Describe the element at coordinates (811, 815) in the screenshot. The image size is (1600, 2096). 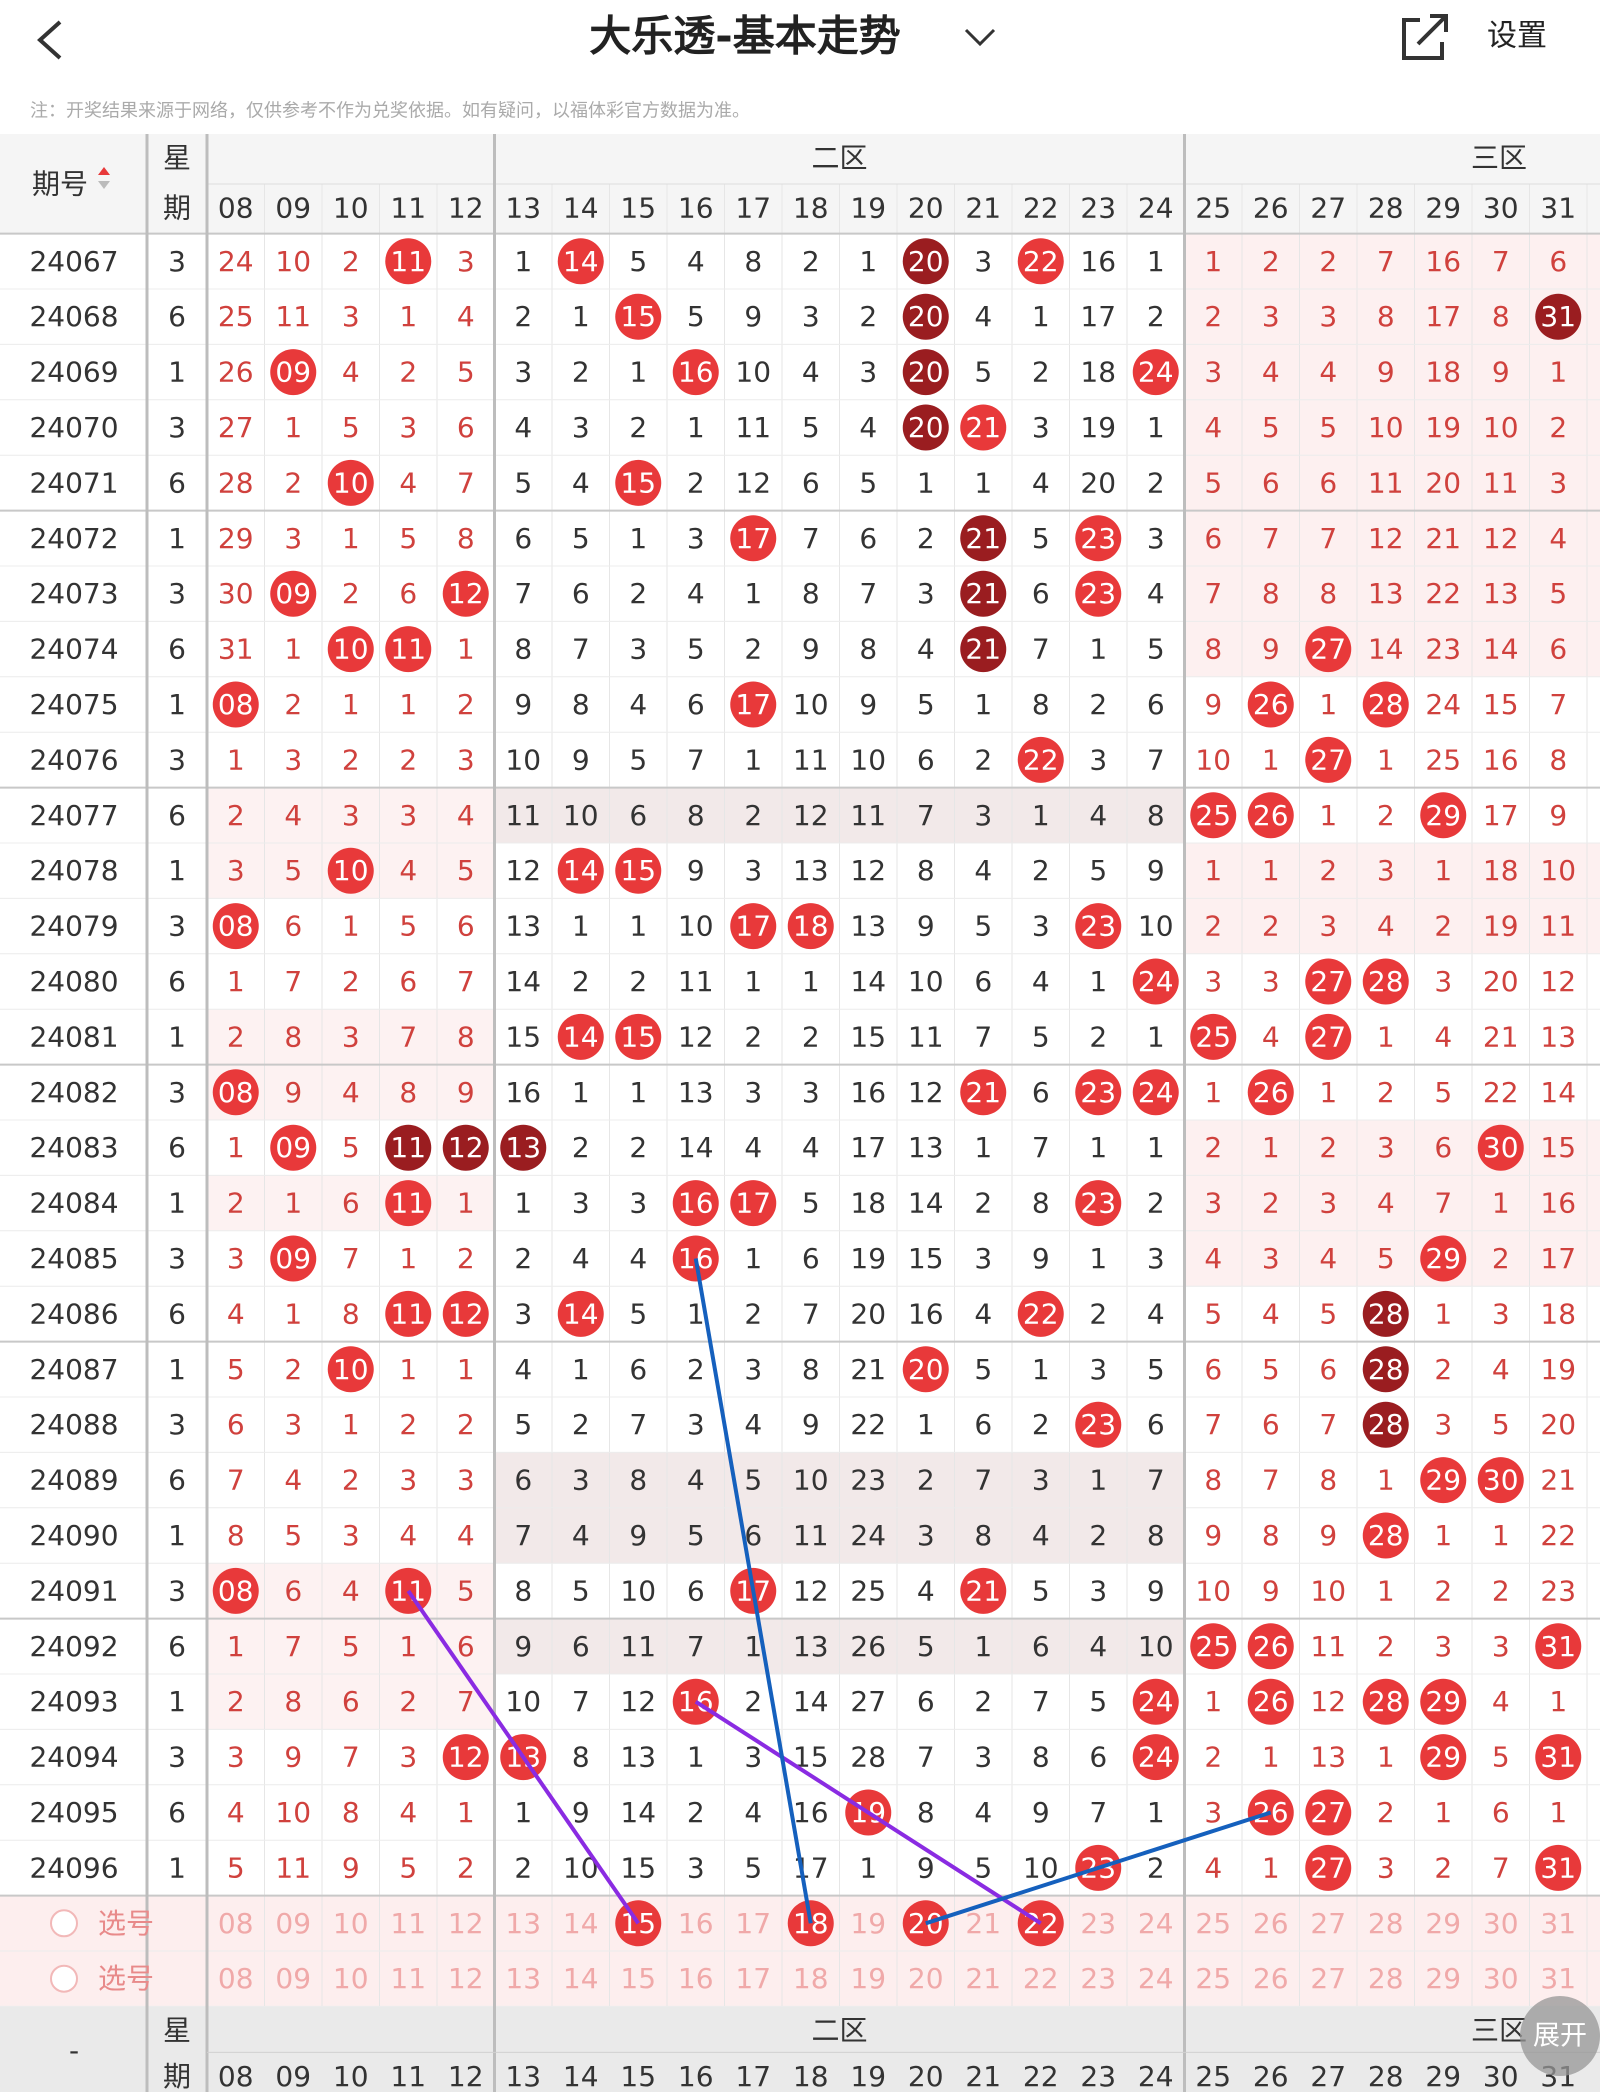
I see `omission-count: 12` at that location.